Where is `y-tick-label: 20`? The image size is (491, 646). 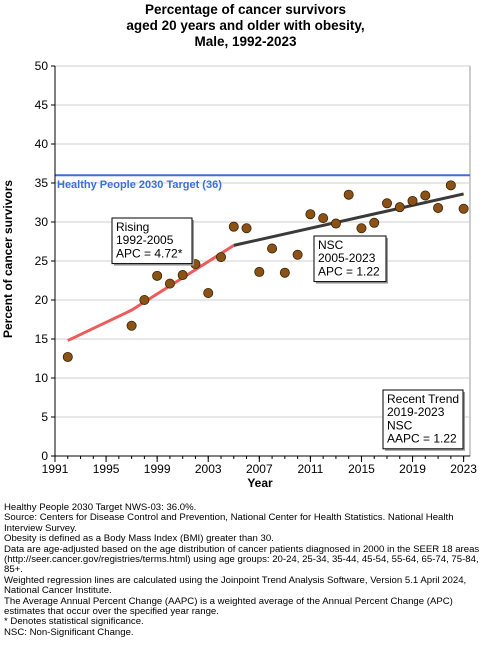
y-tick-label: 20 is located at coordinates (42, 300).